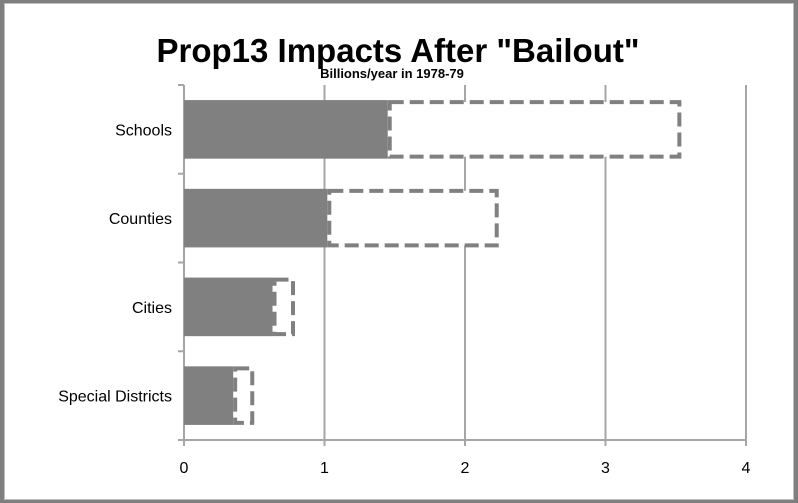  What do you see at coordinates (746, 468) in the screenshot?
I see `x-tick-label: 4` at bounding box center [746, 468].